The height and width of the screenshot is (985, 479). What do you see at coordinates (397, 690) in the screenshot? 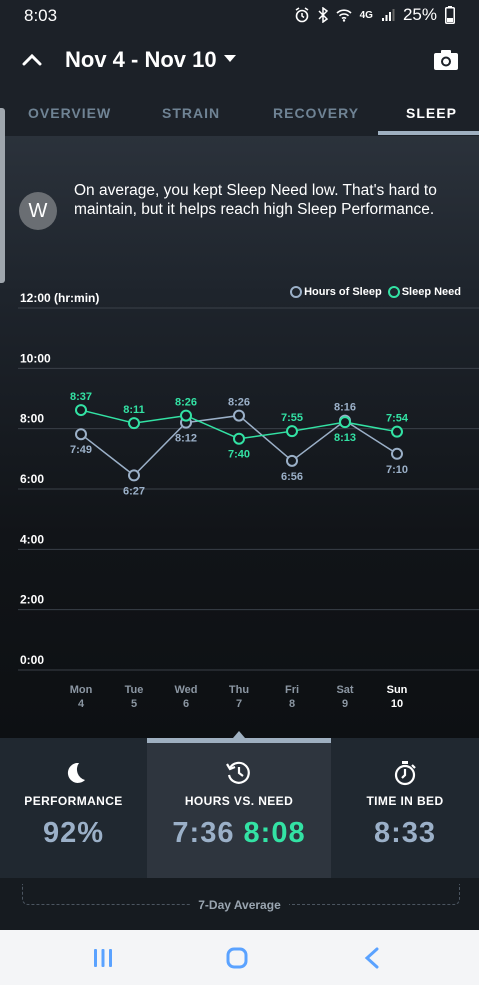
I see `x-tick-day: Sun` at bounding box center [397, 690].